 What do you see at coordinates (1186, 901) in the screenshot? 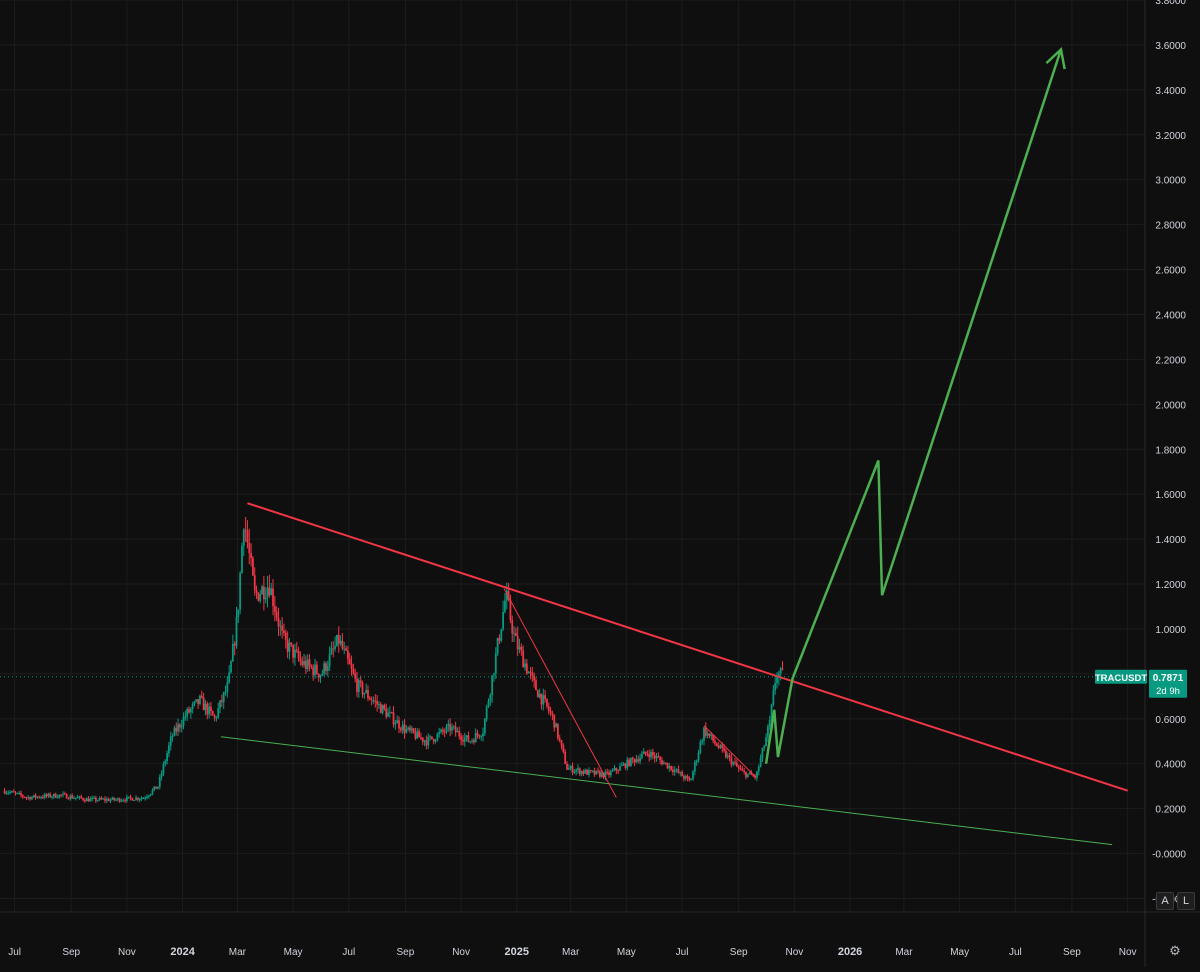
I see `log-scale-button: L` at bounding box center [1186, 901].